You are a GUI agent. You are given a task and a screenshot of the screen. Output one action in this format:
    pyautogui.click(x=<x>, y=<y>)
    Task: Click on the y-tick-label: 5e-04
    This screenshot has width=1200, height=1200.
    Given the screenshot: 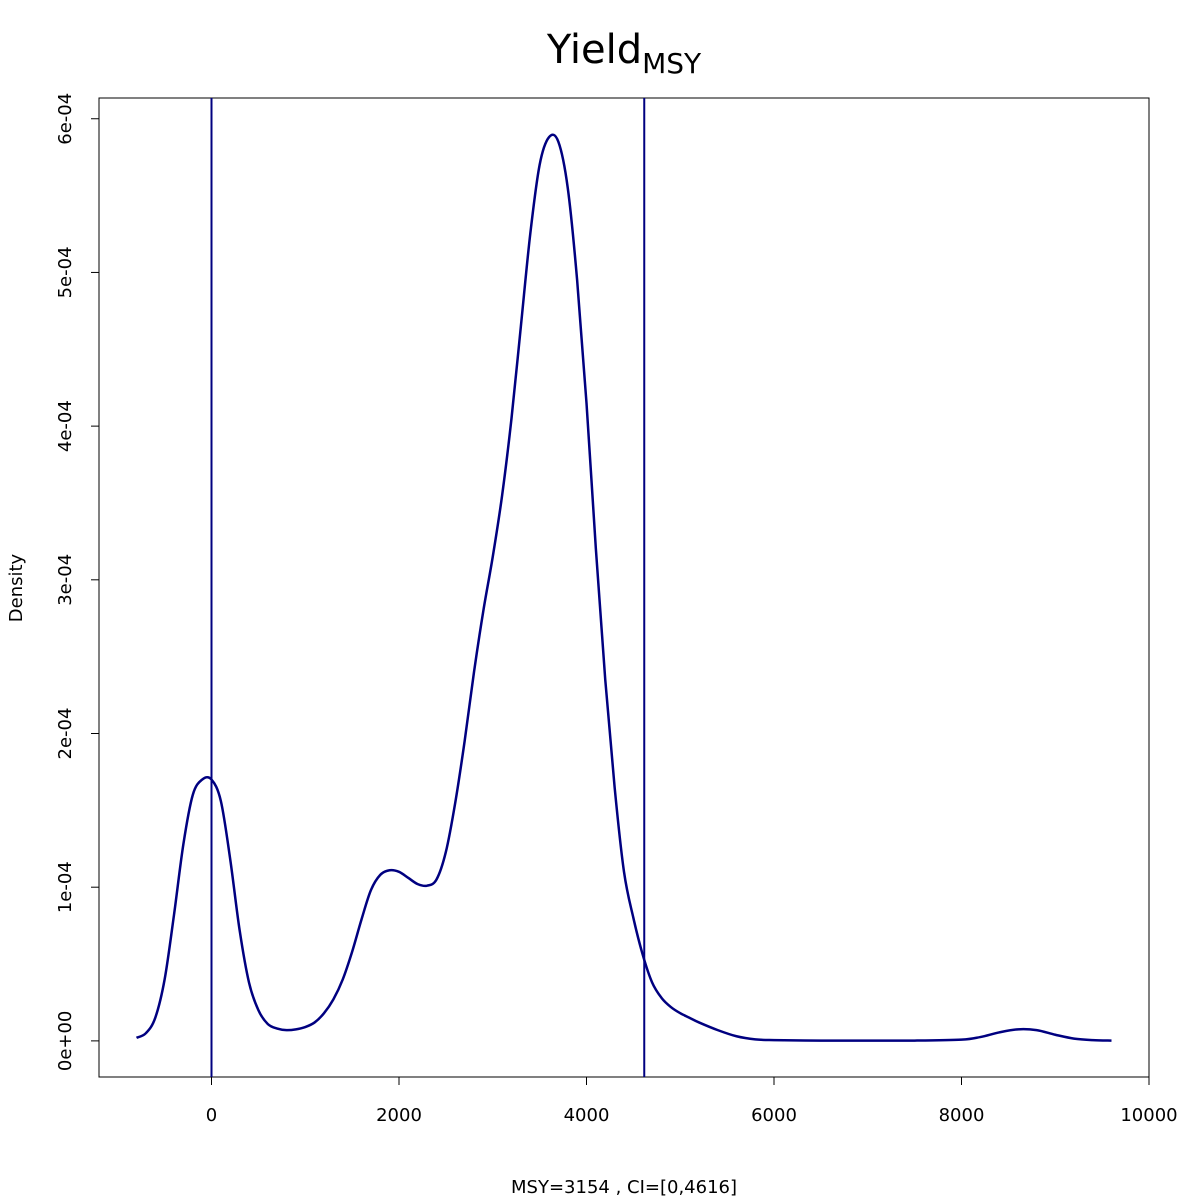 What is the action you would take?
    pyautogui.click(x=65, y=272)
    